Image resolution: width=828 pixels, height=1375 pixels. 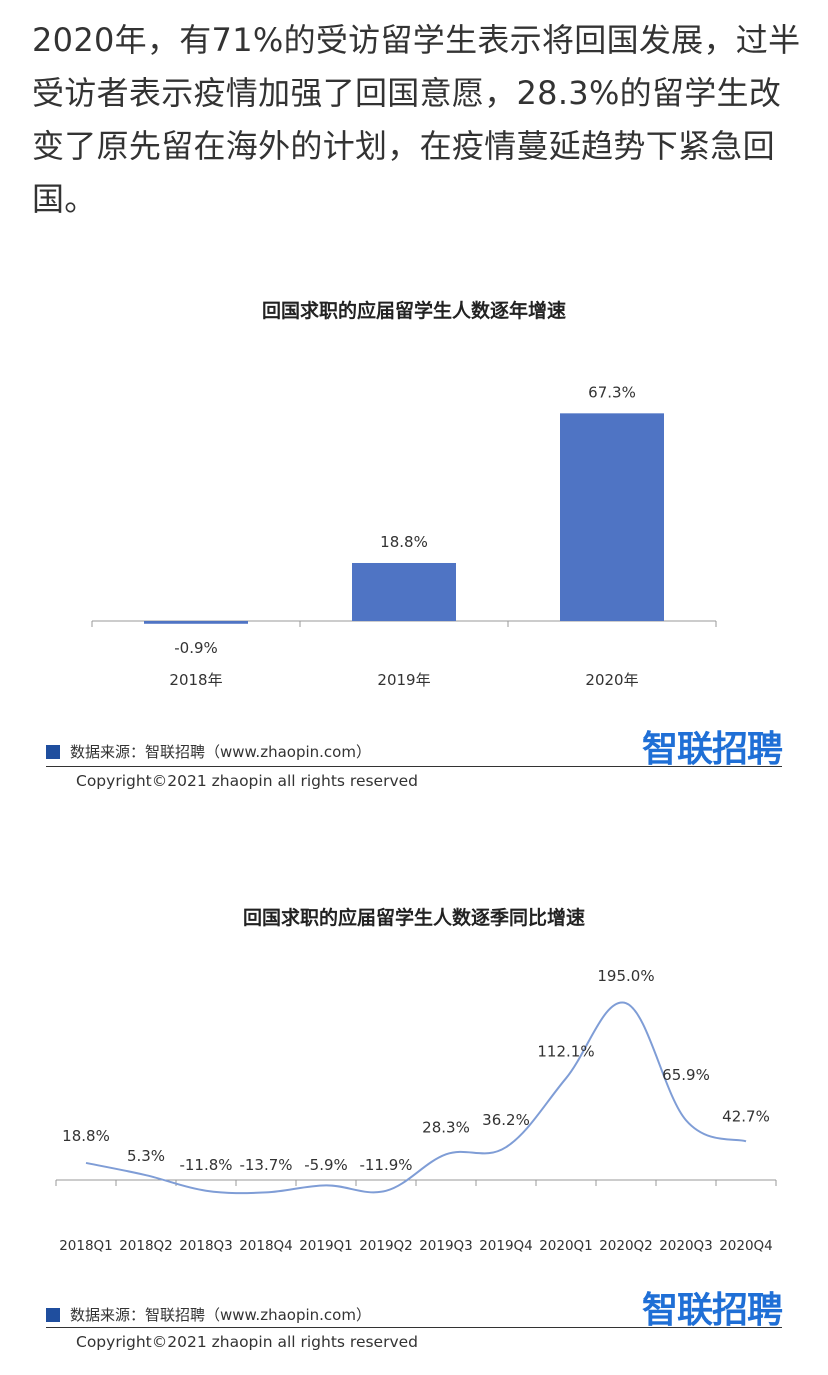 I want to click on x-tick-label: 2019Q3, so click(x=446, y=1246).